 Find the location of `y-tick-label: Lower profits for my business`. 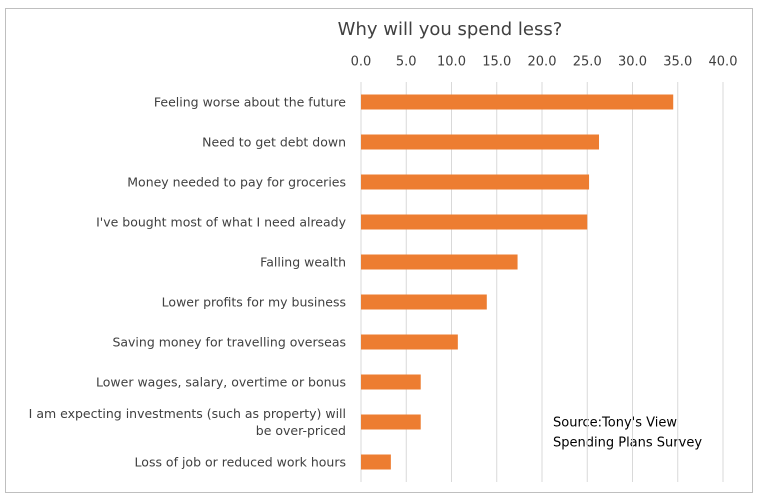

y-tick-label: Lower profits for my business is located at coordinates (253, 302).